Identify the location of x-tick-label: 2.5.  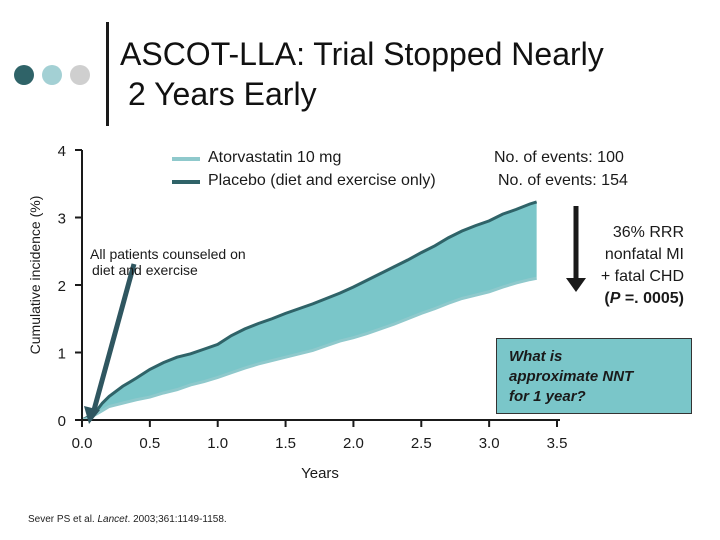
(421, 443).